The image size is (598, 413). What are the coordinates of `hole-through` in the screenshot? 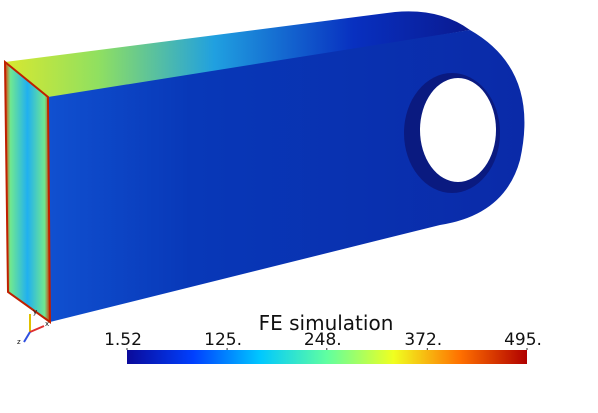 It's located at (458, 130).